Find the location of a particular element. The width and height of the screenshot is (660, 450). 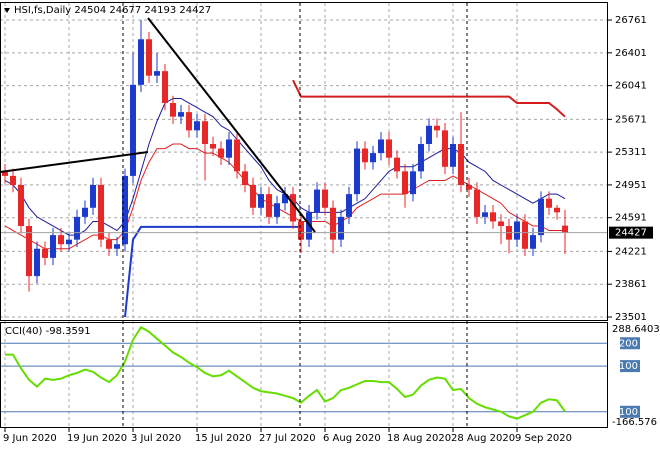

collapse-icon is located at coordinates (7, 10).